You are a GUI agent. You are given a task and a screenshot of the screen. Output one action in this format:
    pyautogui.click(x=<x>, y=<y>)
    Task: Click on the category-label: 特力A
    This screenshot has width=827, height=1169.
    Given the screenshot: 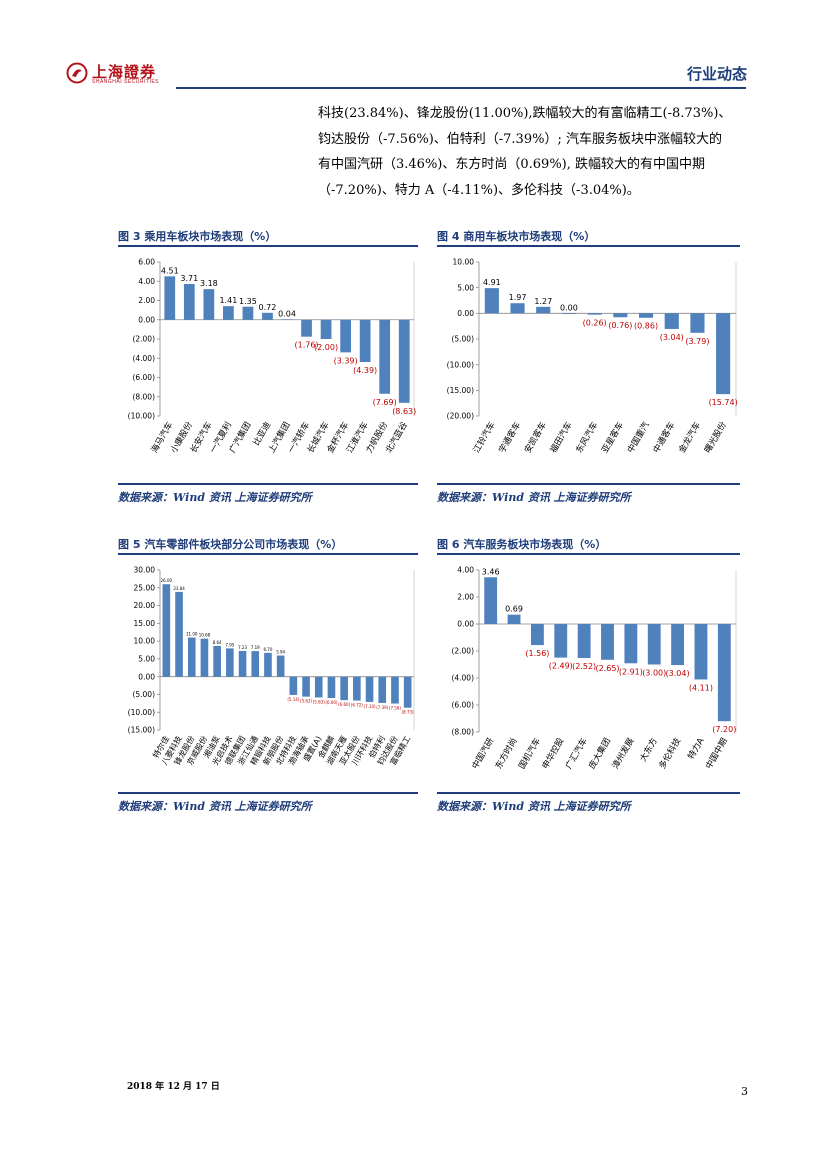 What is the action you would take?
    pyautogui.click(x=696, y=748)
    